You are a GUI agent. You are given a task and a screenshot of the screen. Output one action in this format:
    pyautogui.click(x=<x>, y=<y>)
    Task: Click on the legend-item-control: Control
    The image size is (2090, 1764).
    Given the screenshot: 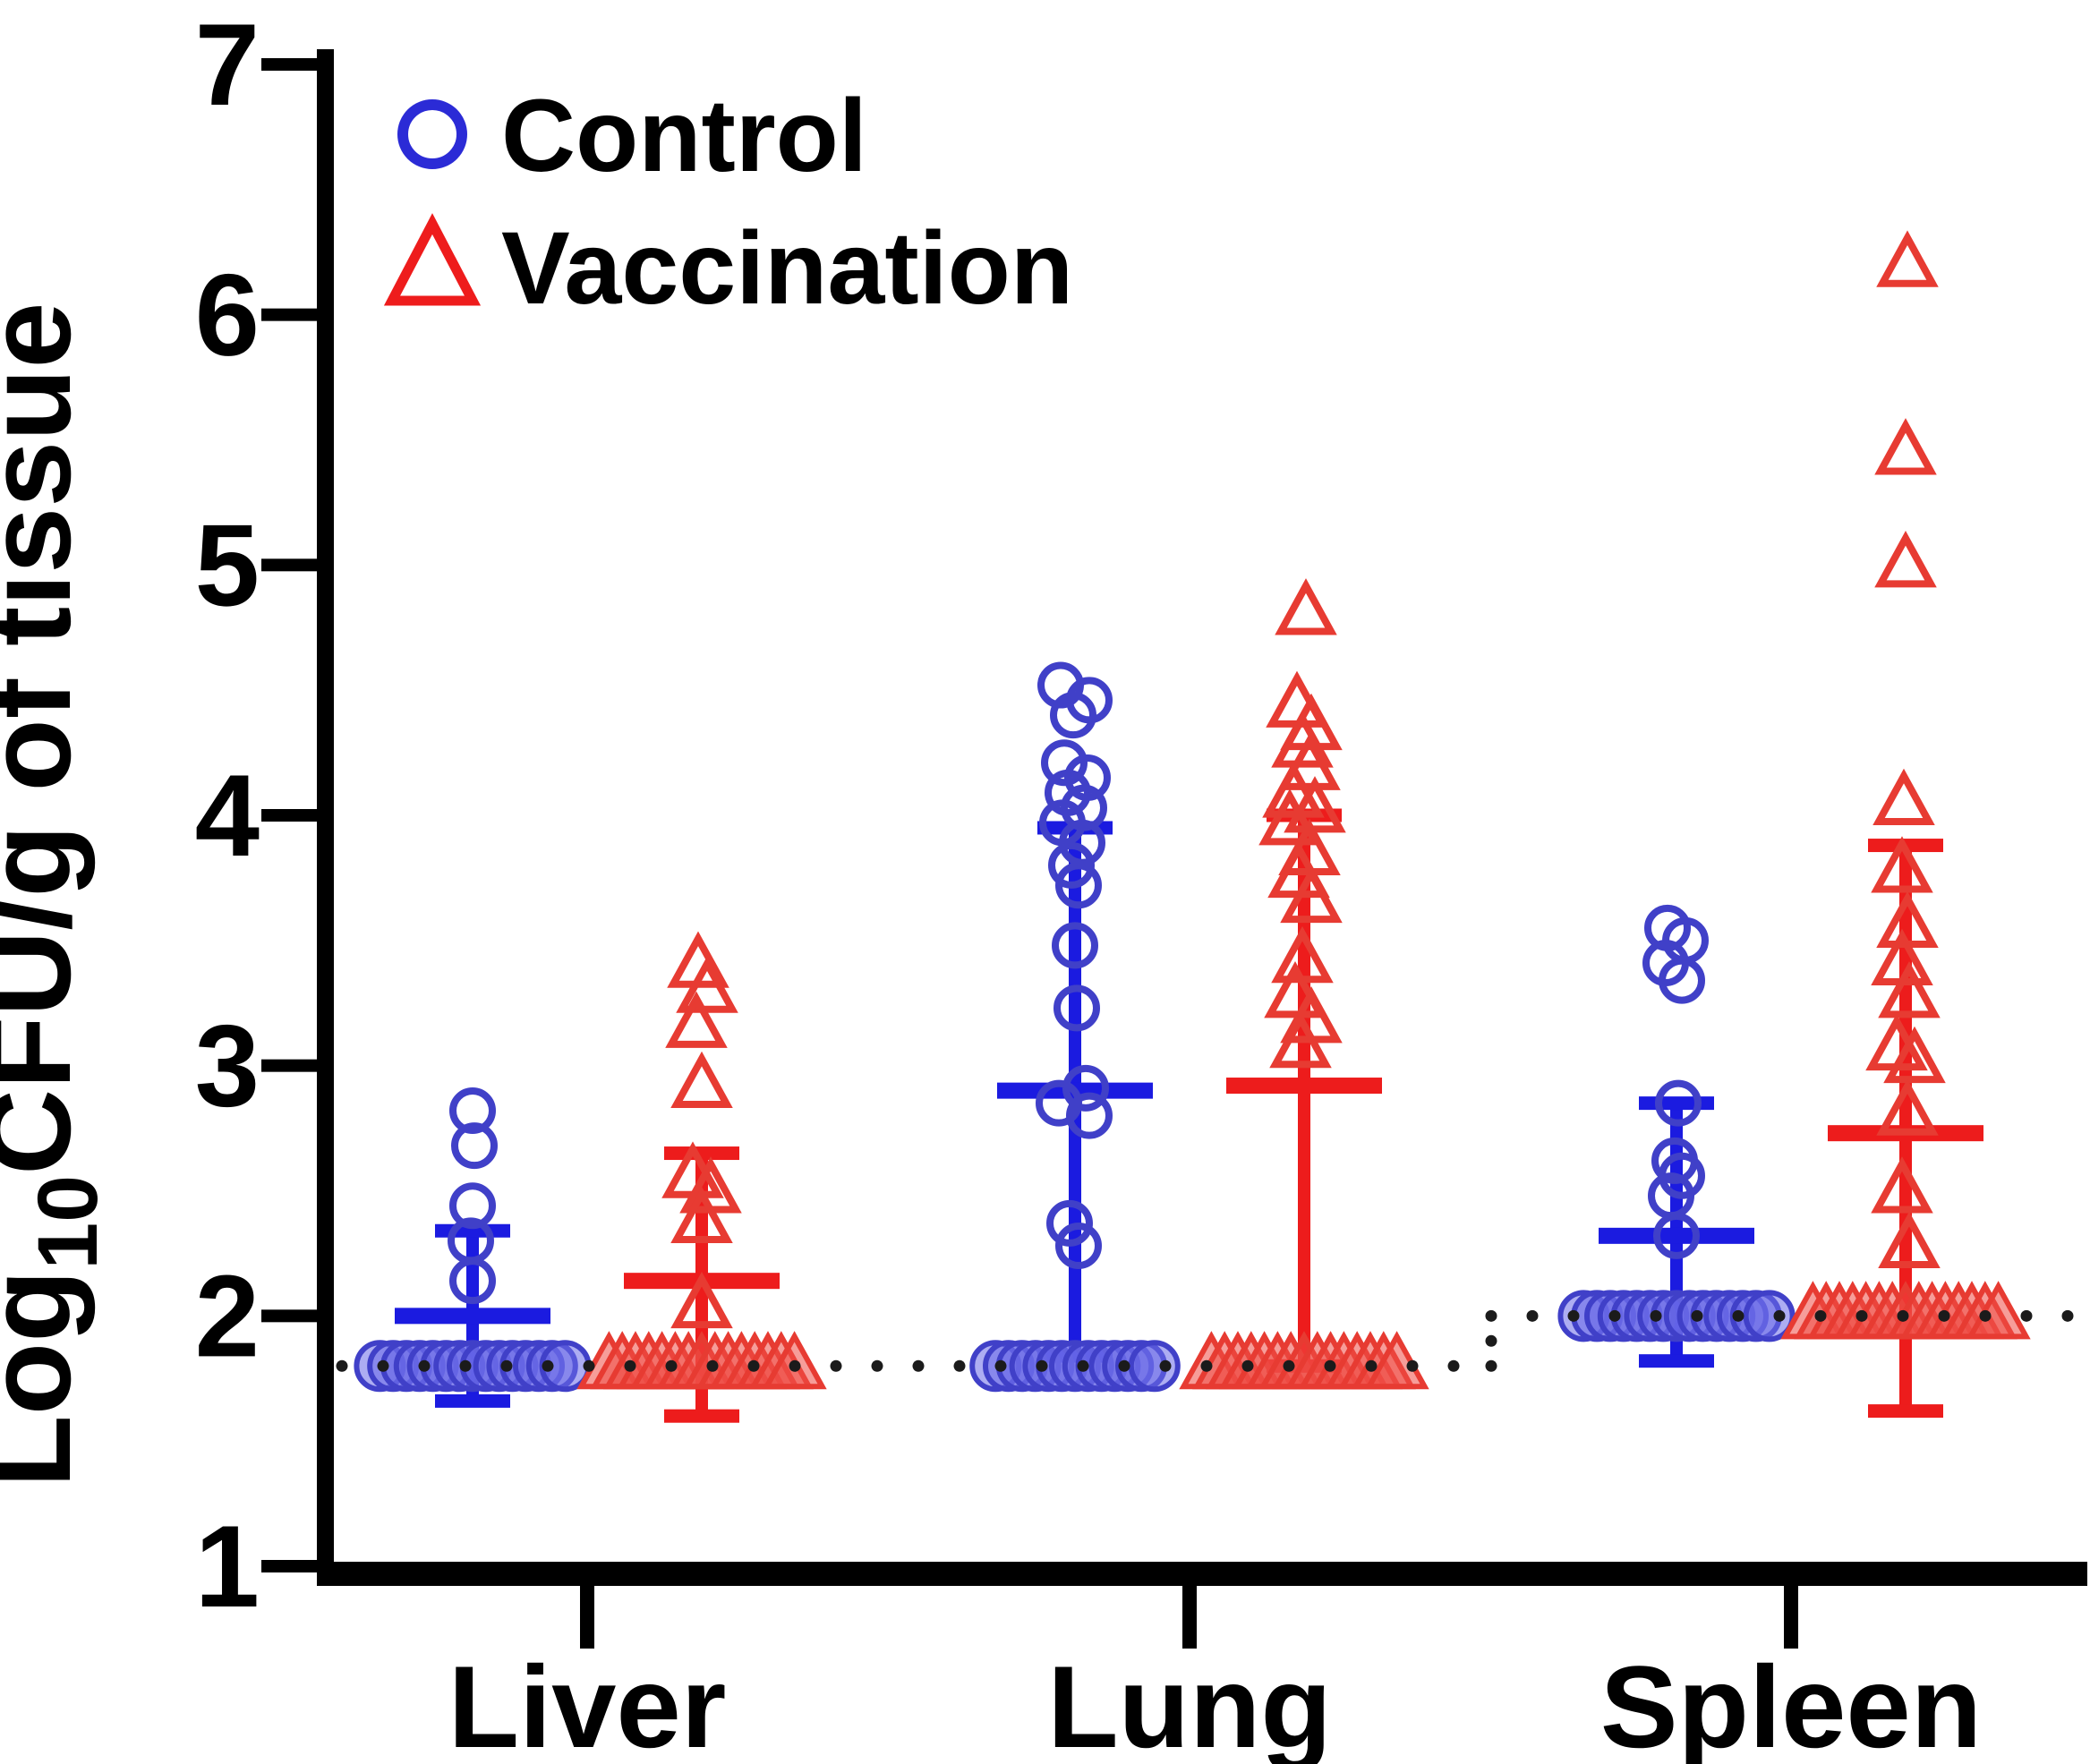 What is the action you would take?
    pyautogui.click(x=632, y=136)
    